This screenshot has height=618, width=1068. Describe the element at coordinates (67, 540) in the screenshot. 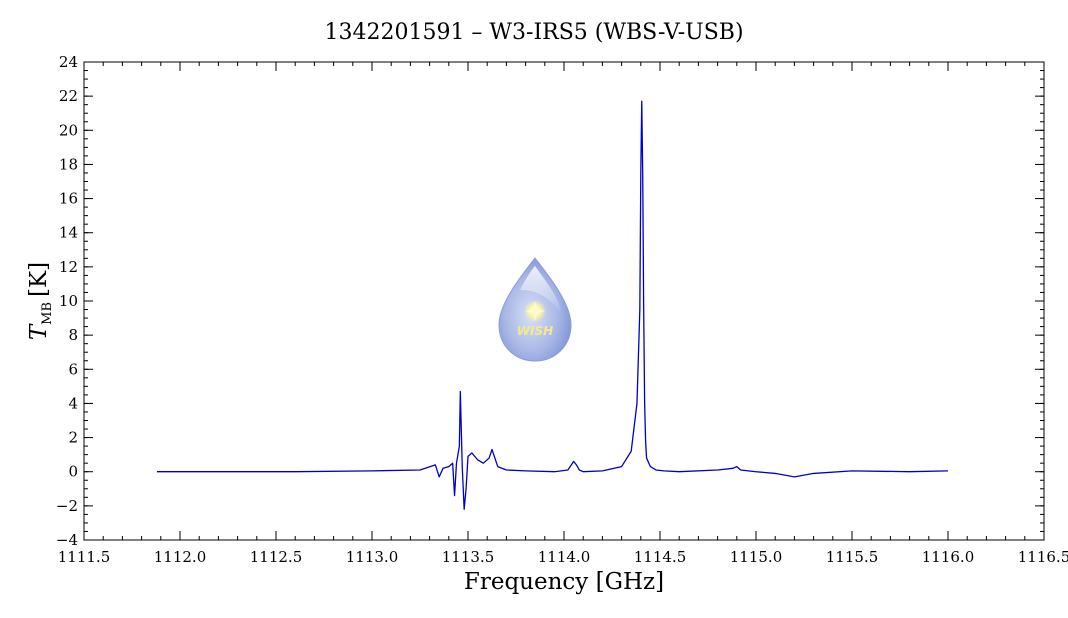

I see `y-tick-label: −4` at that location.